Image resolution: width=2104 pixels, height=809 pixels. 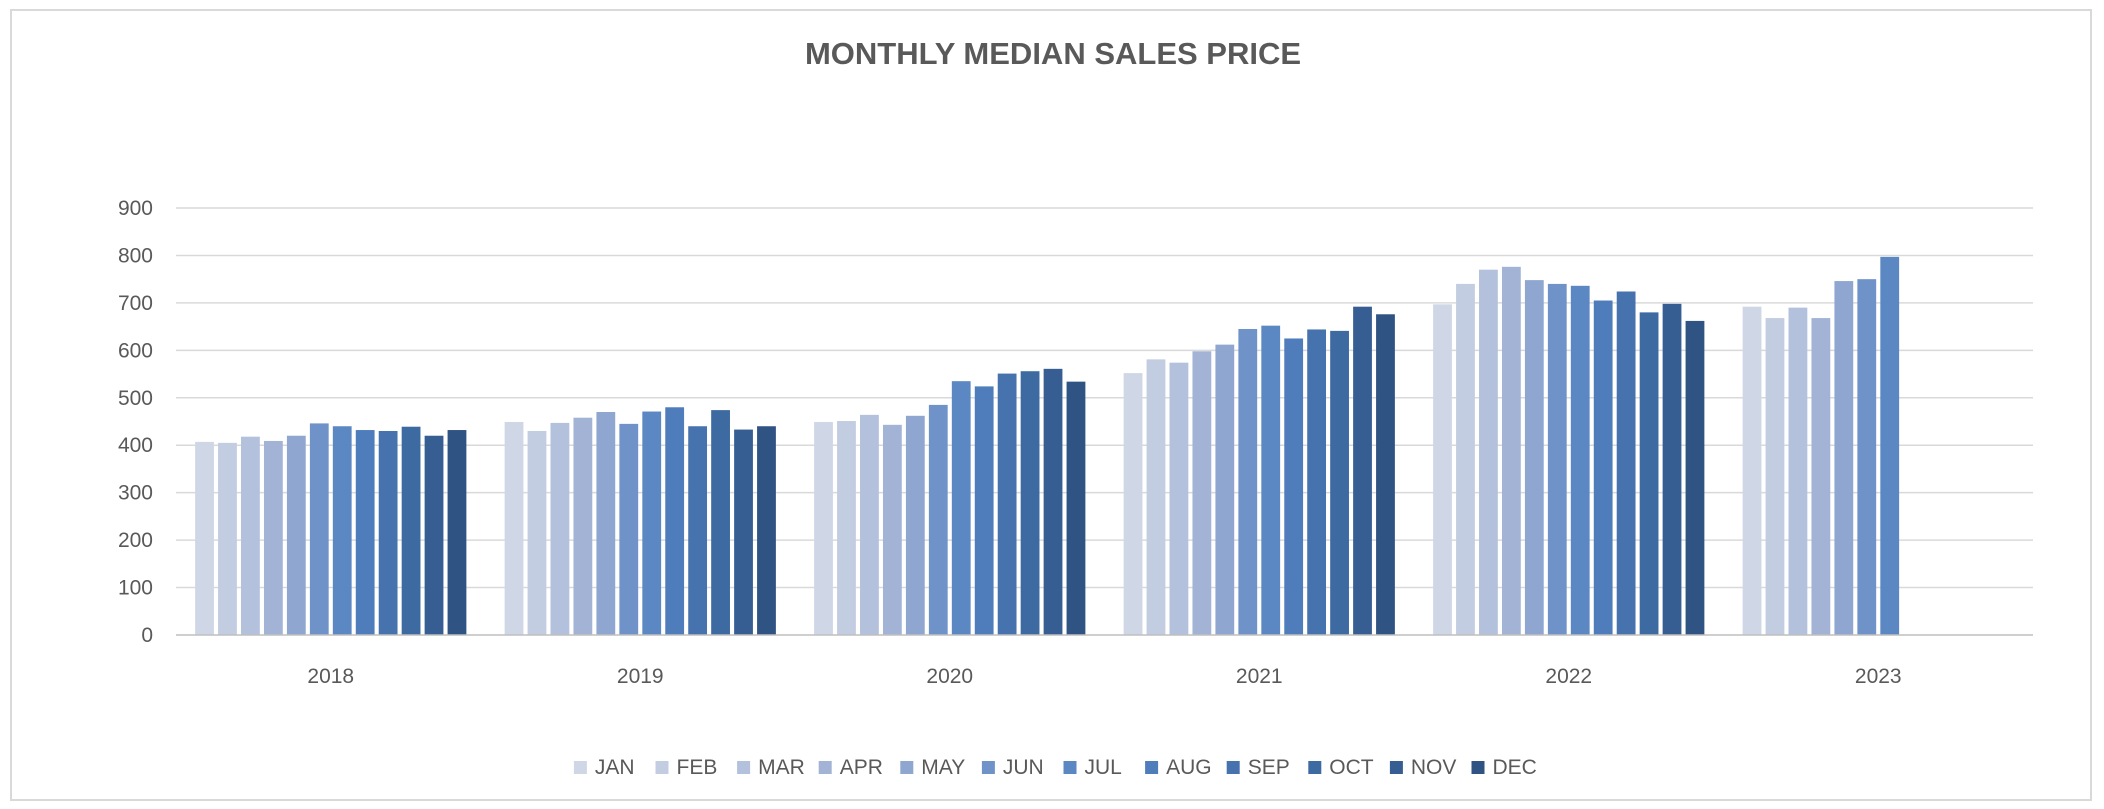 I want to click on legend-label: FEB, so click(x=697, y=767).